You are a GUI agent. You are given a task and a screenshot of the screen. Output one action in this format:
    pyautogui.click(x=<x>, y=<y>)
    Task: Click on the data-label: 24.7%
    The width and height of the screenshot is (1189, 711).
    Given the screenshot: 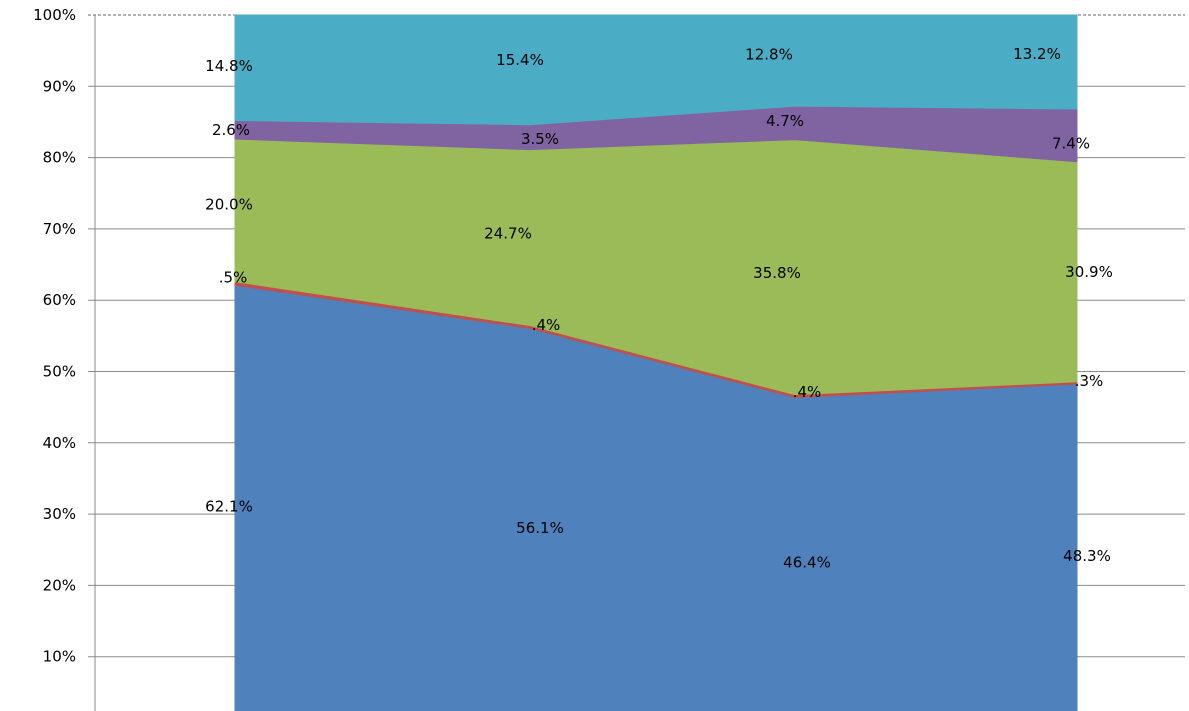 What is the action you would take?
    pyautogui.click(x=508, y=234)
    